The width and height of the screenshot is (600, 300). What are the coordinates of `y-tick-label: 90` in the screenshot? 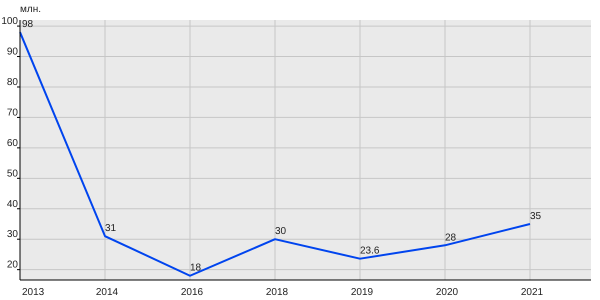 It's located at (12, 52).